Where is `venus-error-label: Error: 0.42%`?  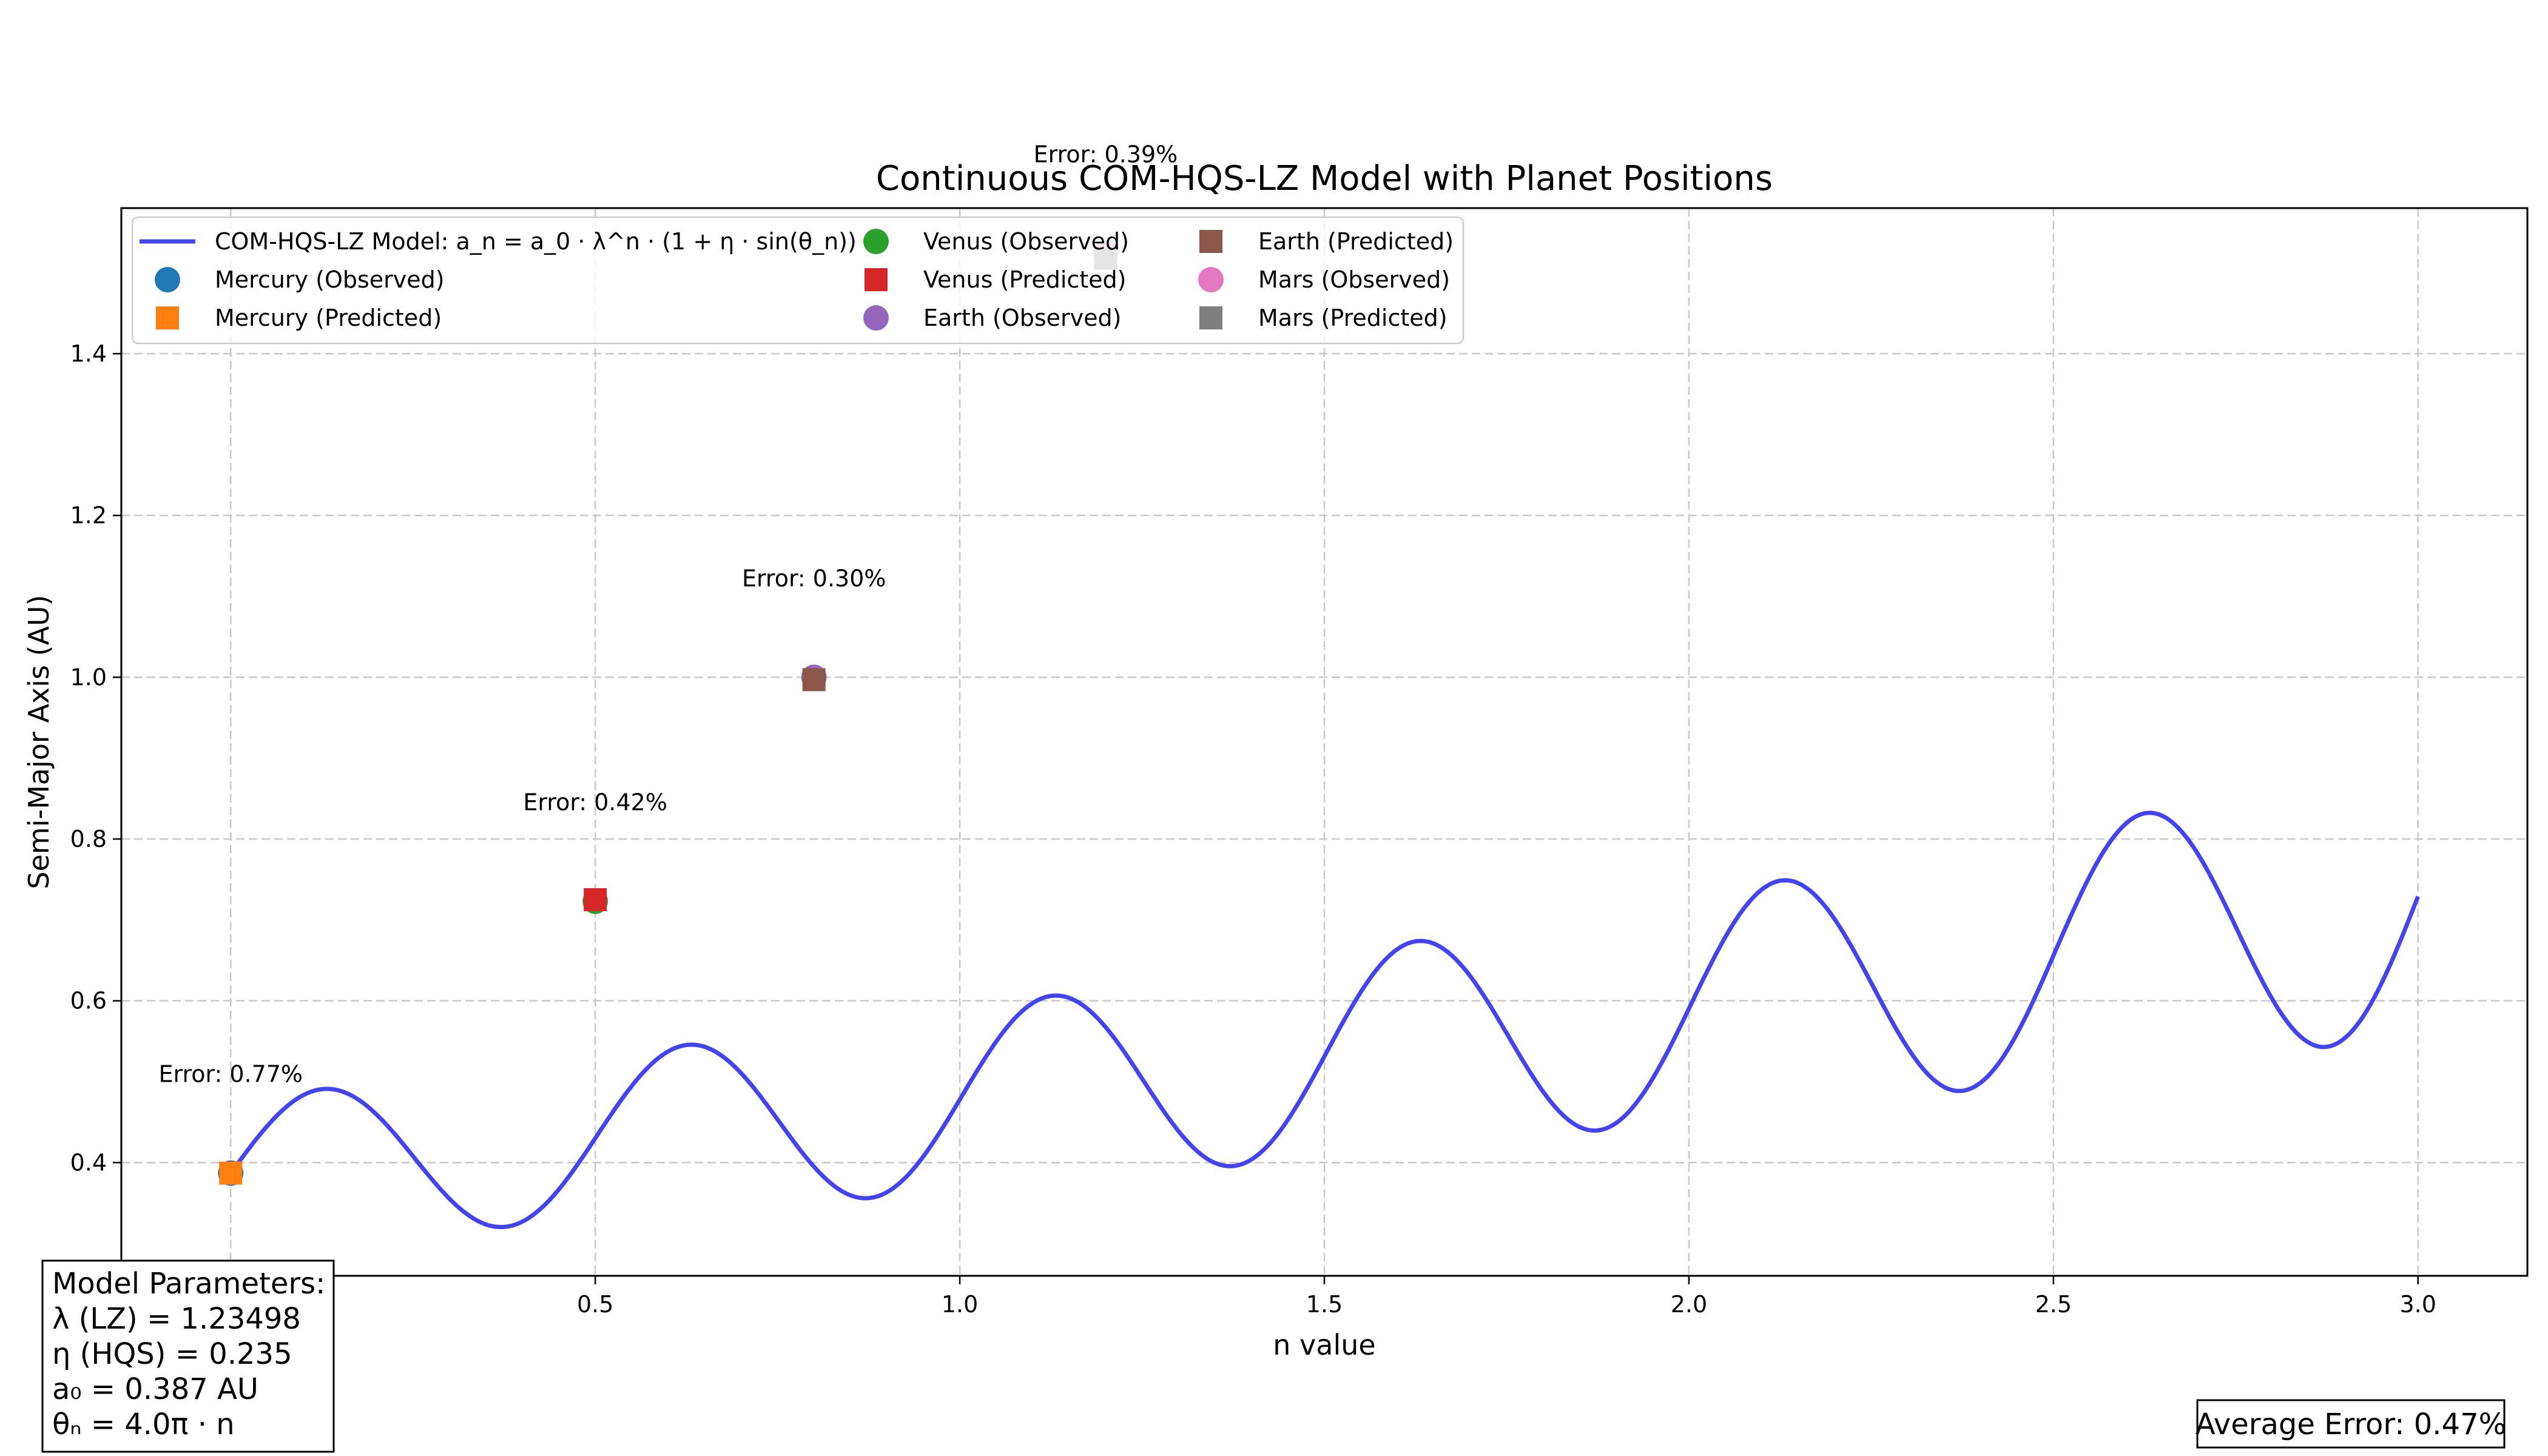
venus-error-label: Error: 0.42% is located at coordinates (595, 802).